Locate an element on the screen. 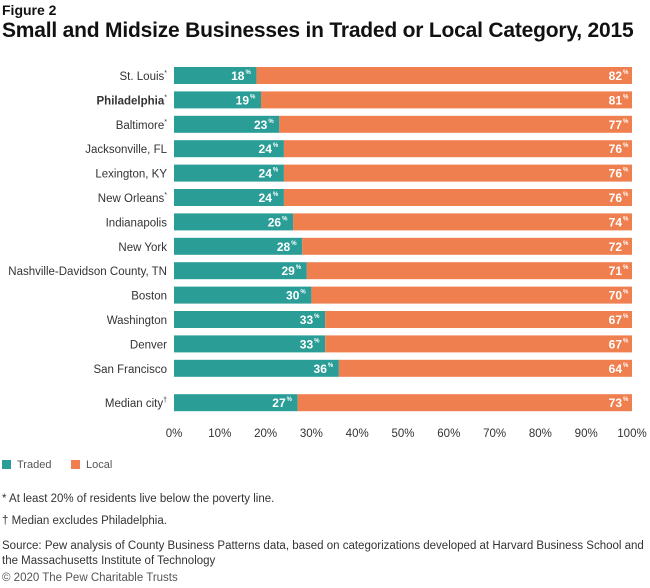  bar-local-philadelphia is located at coordinates (446, 100).